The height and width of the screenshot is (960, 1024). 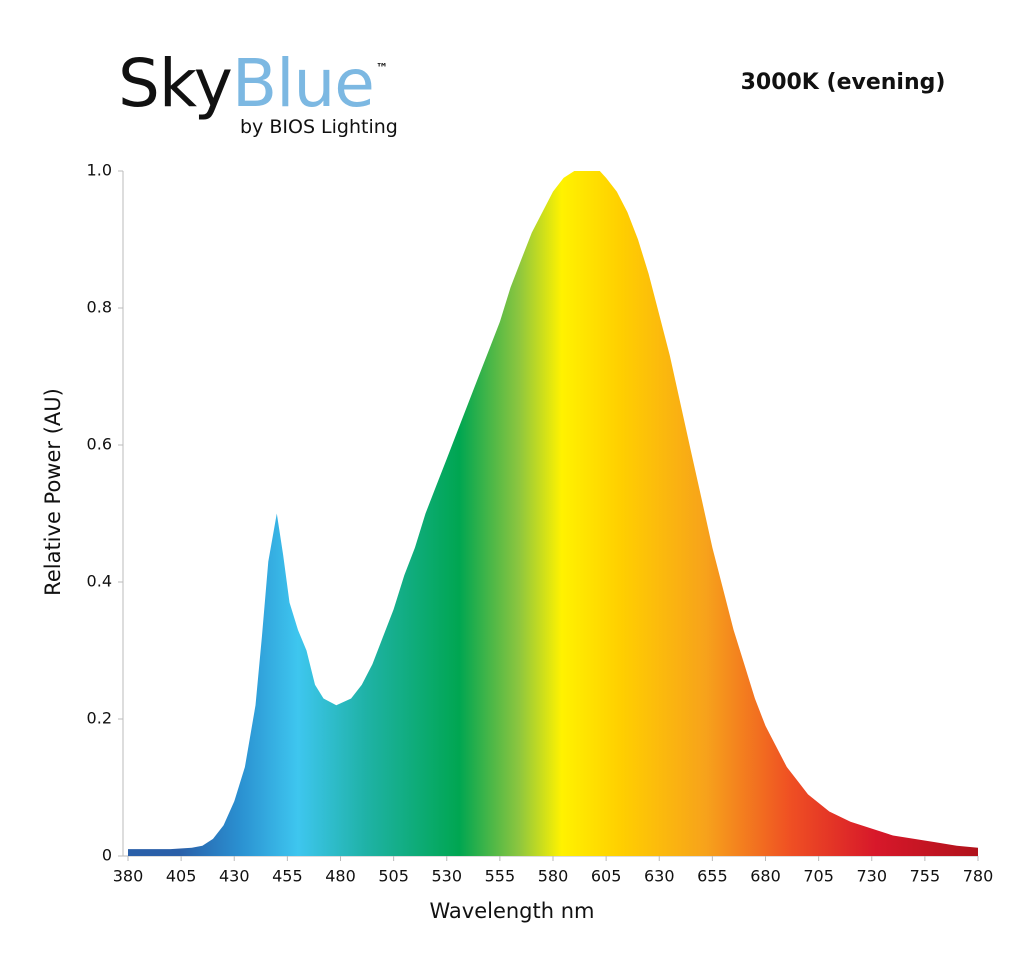 I want to click on x-tick-label: 580, so click(x=553, y=876).